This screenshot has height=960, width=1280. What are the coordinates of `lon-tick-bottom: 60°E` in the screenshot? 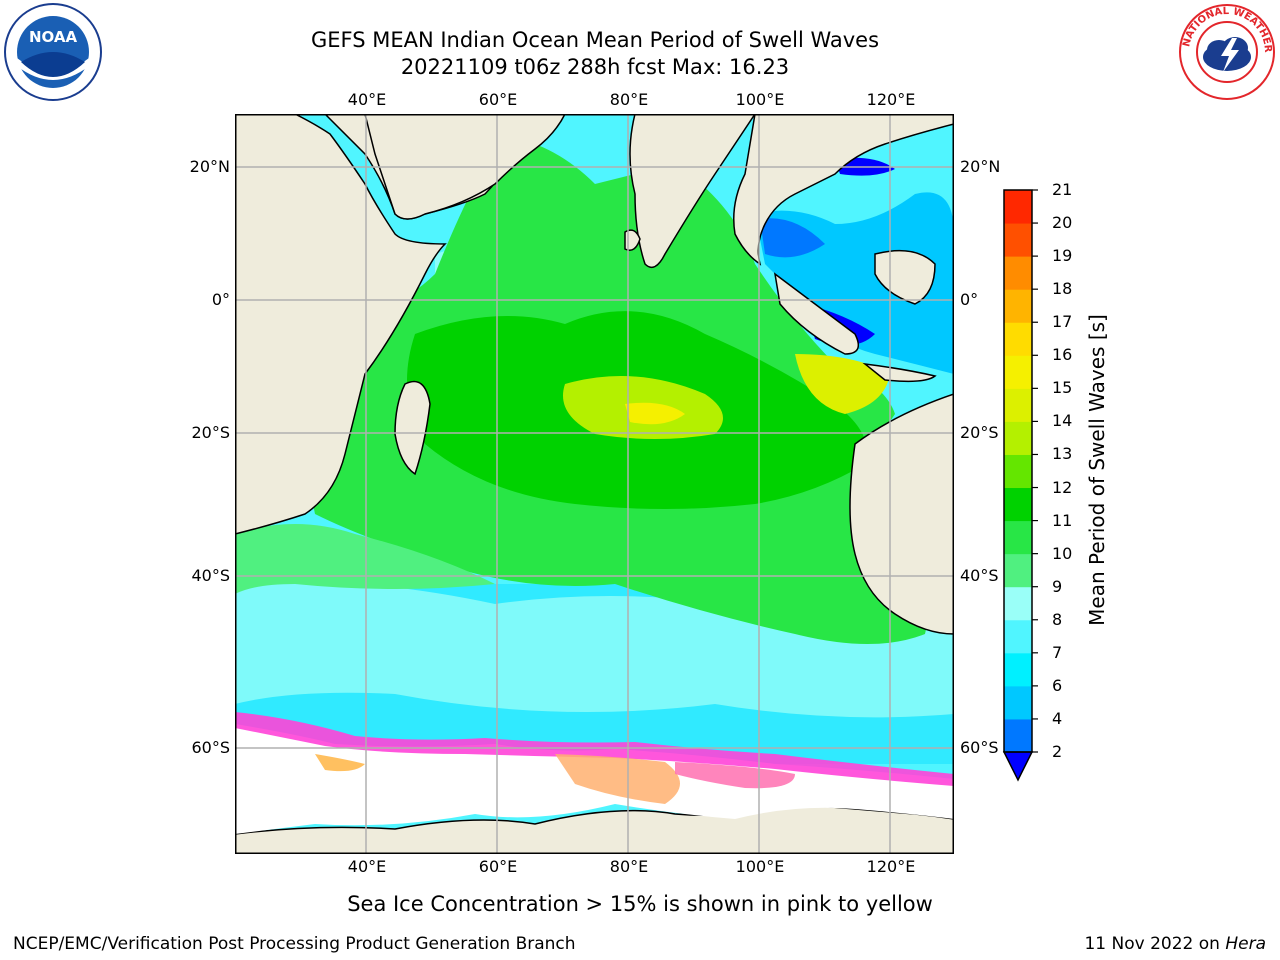 It's located at (498, 866).